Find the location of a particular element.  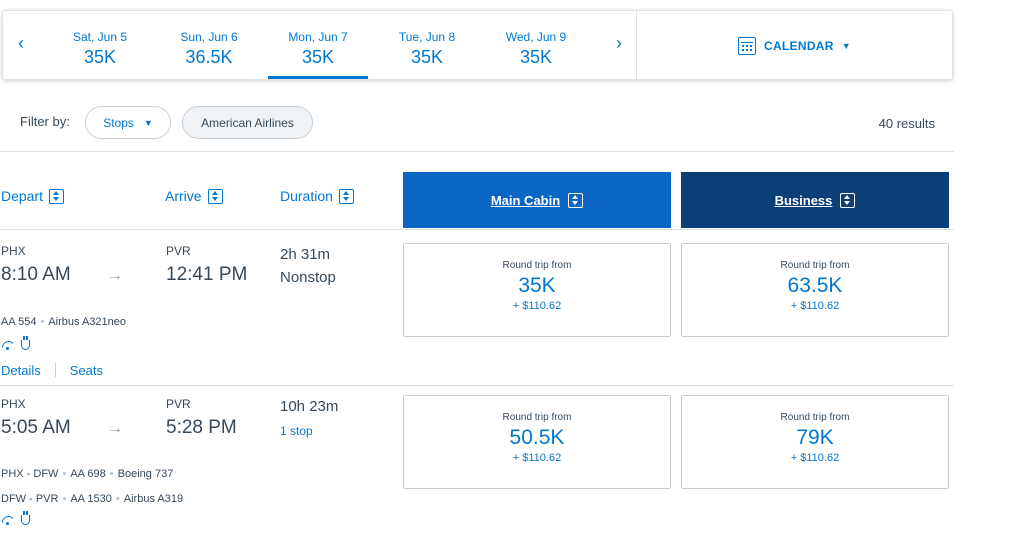

fare-points: 50.5K is located at coordinates (537, 437).